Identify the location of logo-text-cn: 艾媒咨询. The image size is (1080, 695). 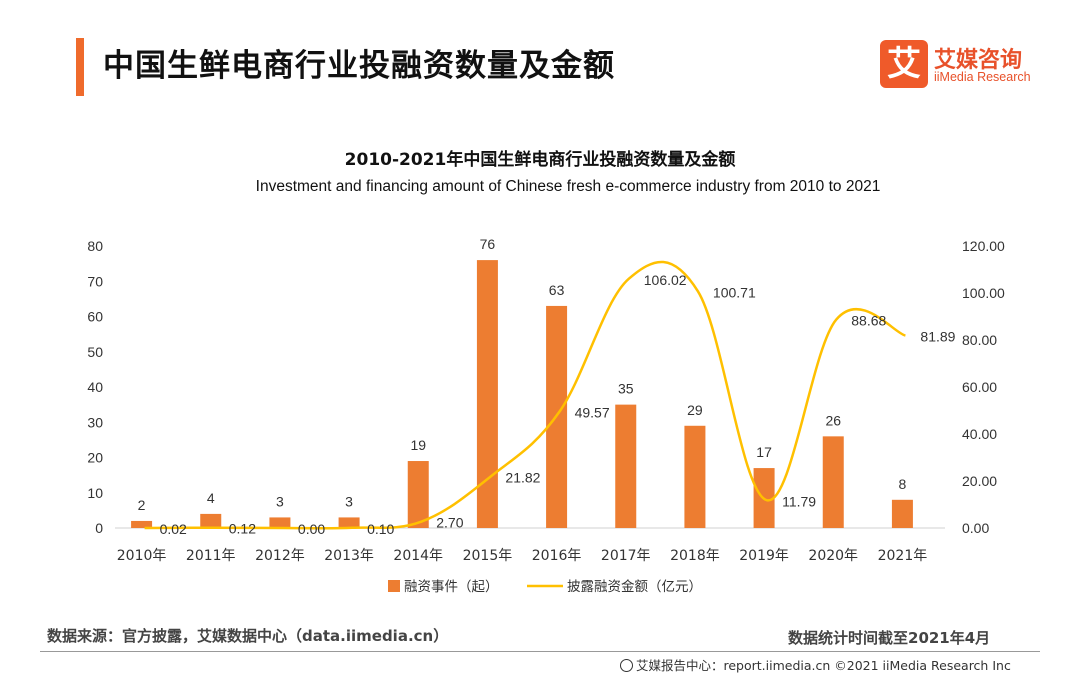
(978, 60).